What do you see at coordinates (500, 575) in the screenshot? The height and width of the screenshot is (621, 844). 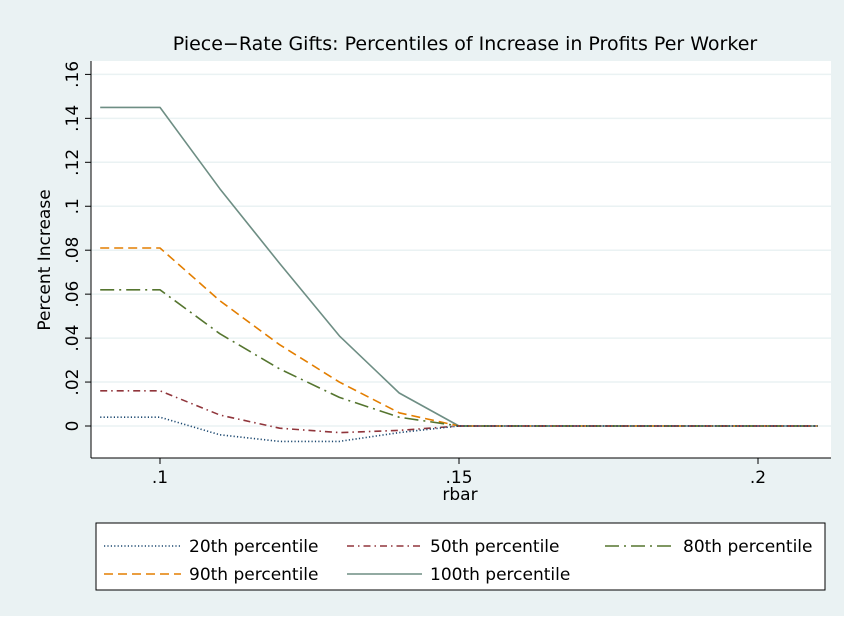 I see `legend-label-100th-percentile: 100th percentile` at bounding box center [500, 575].